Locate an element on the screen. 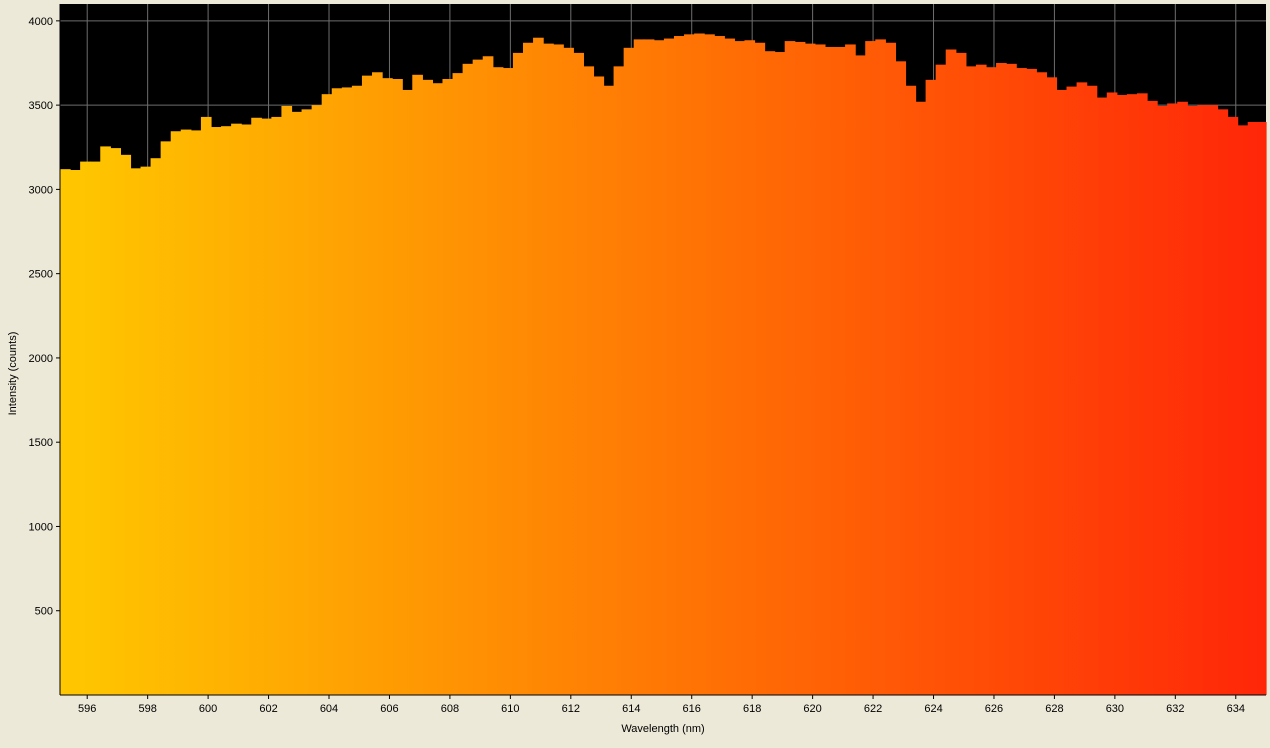 This screenshot has height=748, width=1270. x-tick-label: 622 is located at coordinates (873, 709).